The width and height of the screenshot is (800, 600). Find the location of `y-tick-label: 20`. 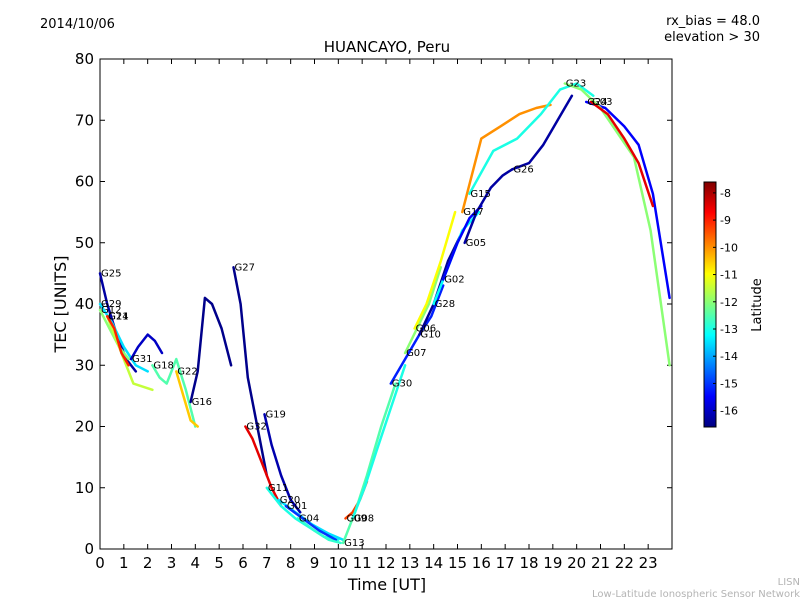

y-tick-label: 20 is located at coordinates (84, 427).